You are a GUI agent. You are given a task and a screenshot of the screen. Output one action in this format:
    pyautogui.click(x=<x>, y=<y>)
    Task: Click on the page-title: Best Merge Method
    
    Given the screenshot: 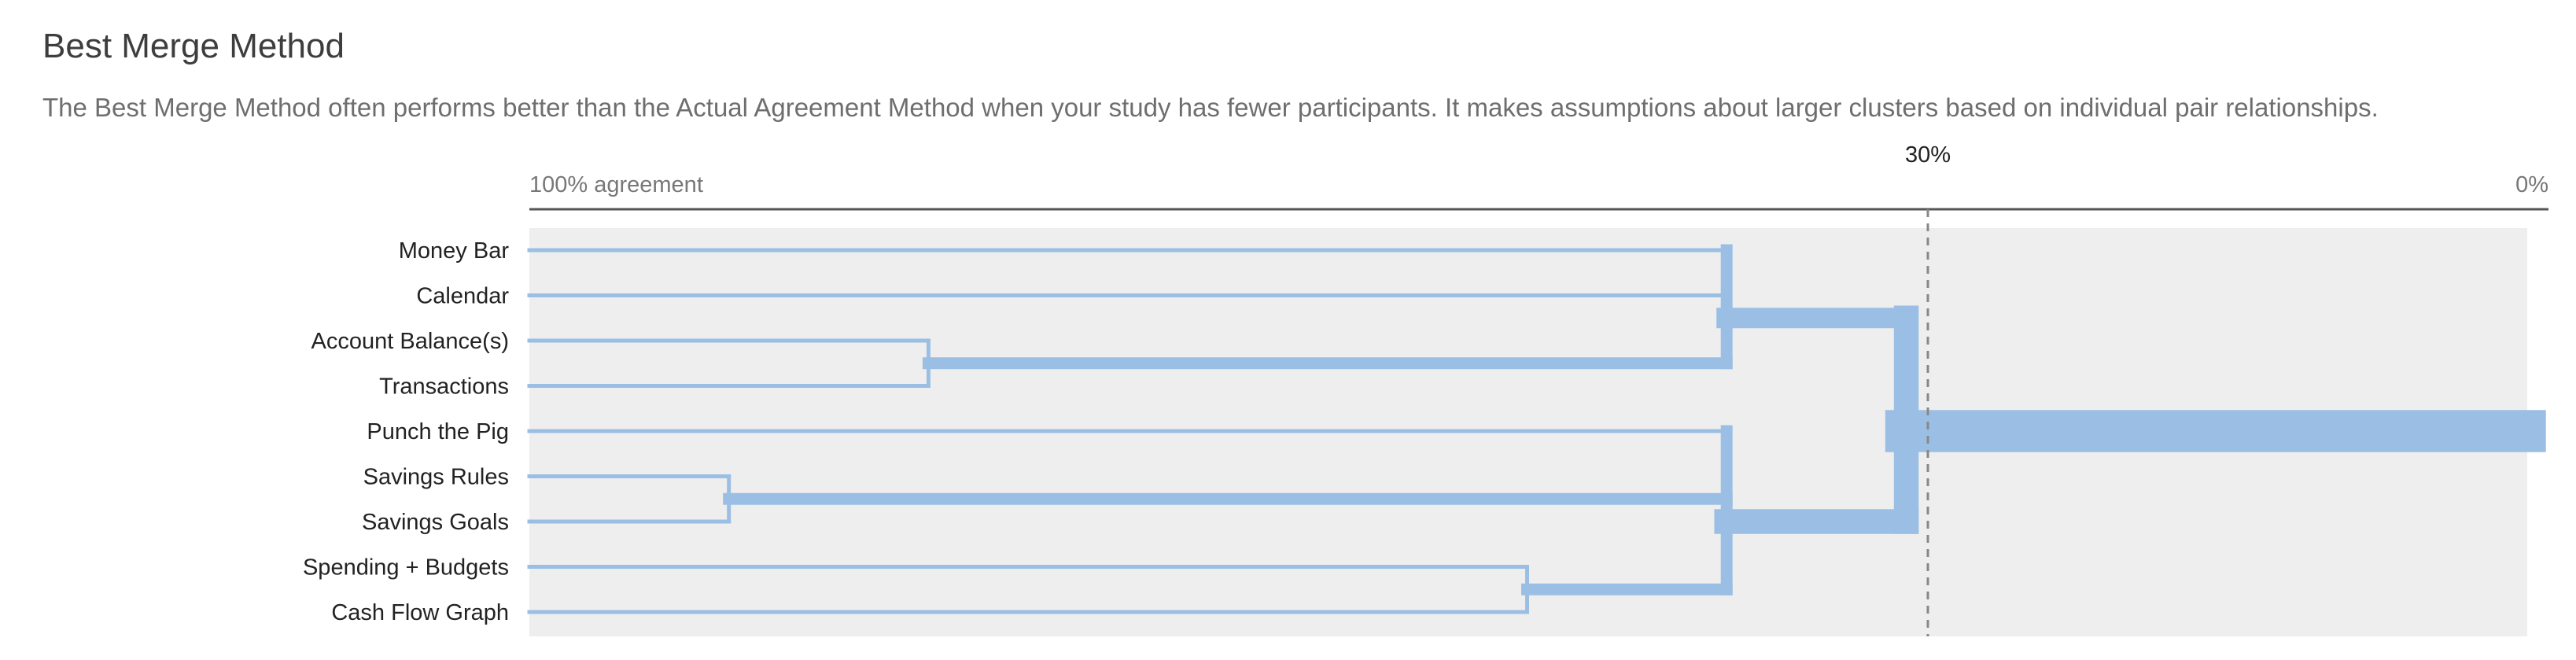 What is the action you would take?
    pyautogui.click(x=193, y=46)
    